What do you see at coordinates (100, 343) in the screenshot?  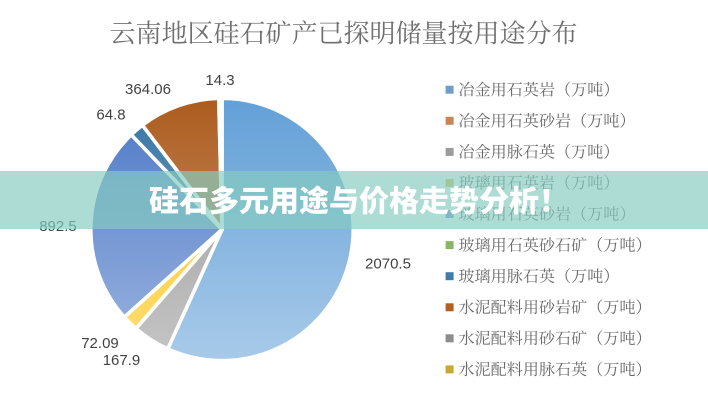 I see `svg-text: 72.09` at bounding box center [100, 343].